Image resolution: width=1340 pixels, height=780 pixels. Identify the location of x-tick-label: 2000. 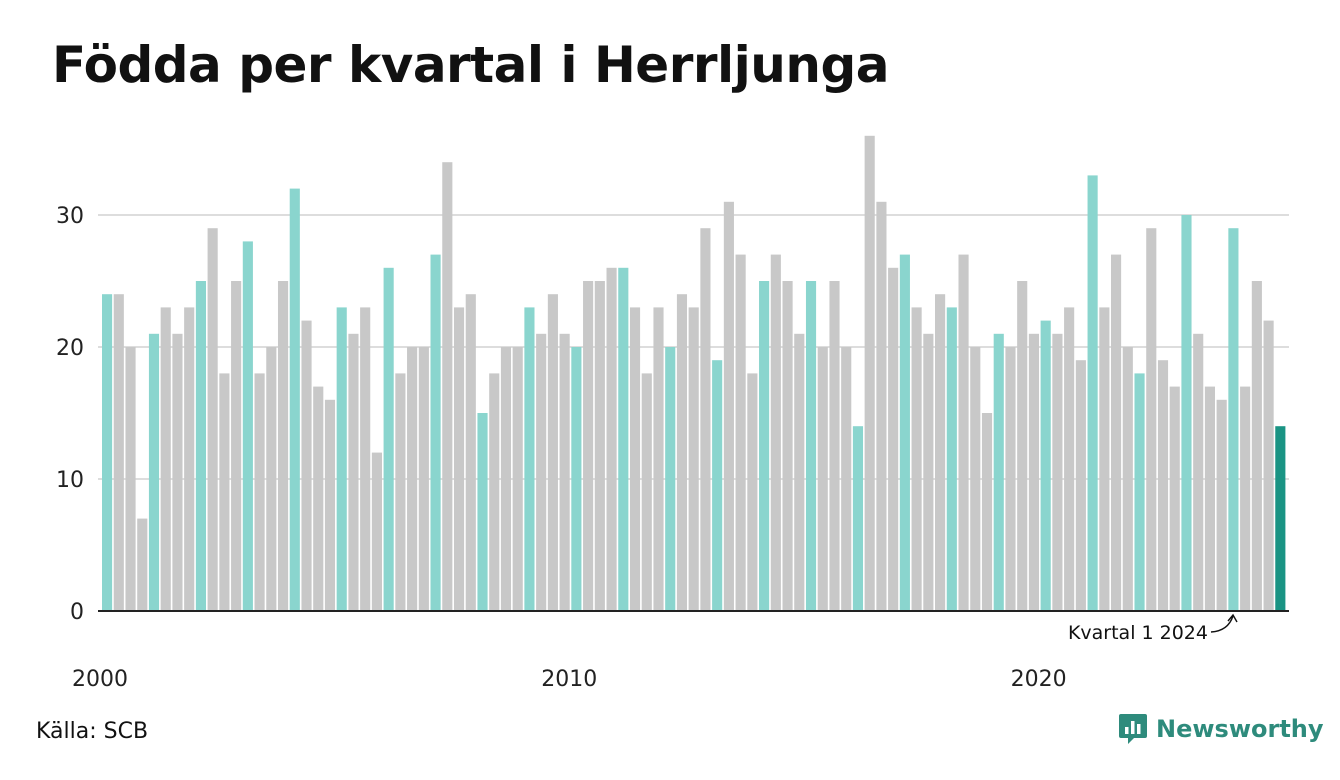
(100, 679).